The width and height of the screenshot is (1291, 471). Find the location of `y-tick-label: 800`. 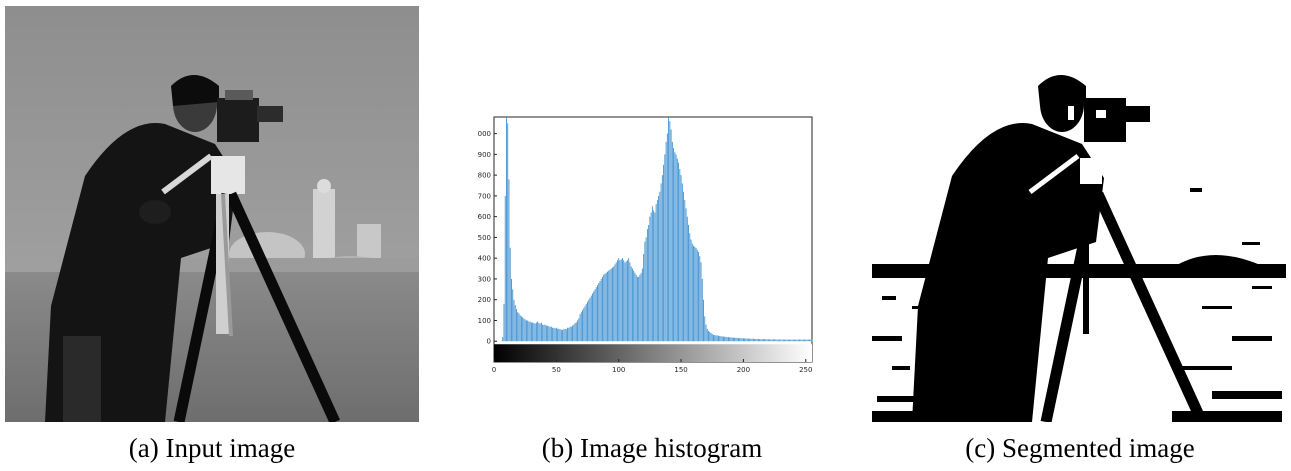

y-tick-label: 800 is located at coordinates (484, 176).